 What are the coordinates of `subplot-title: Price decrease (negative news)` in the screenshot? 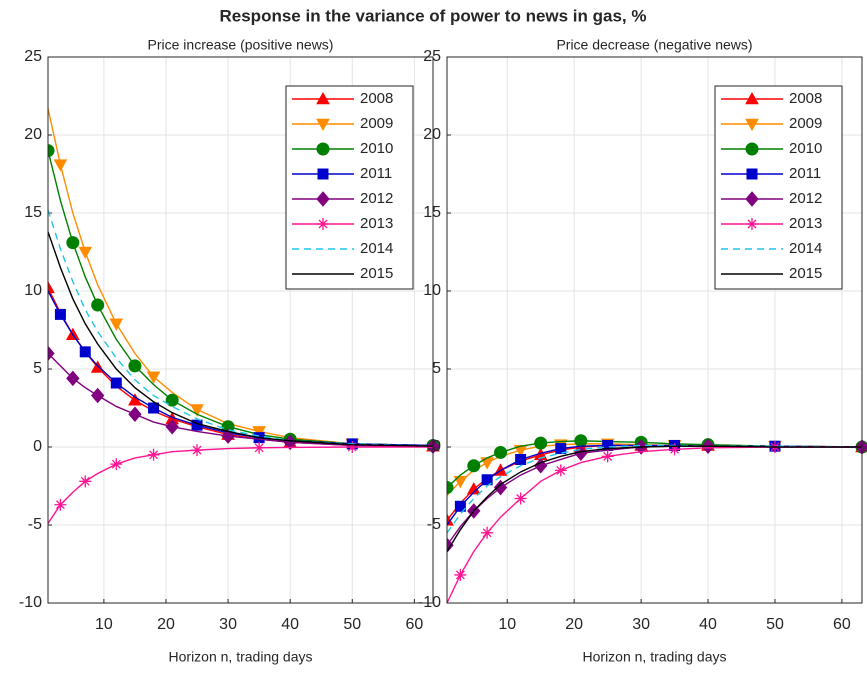 It's located at (654, 45).